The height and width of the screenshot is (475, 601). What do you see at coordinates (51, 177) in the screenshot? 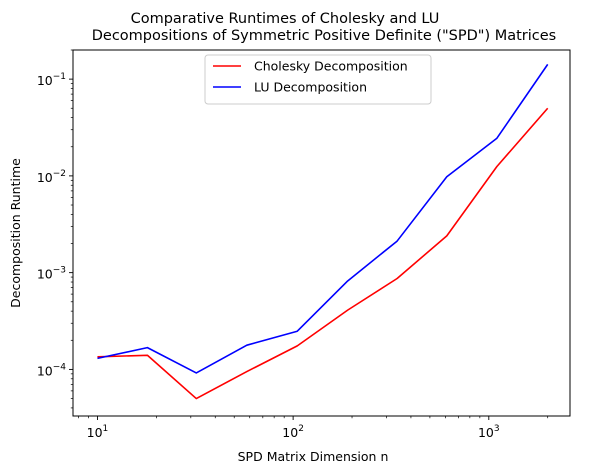
I see `y-tick-label: 10⁻²` at bounding box center [51, 177].